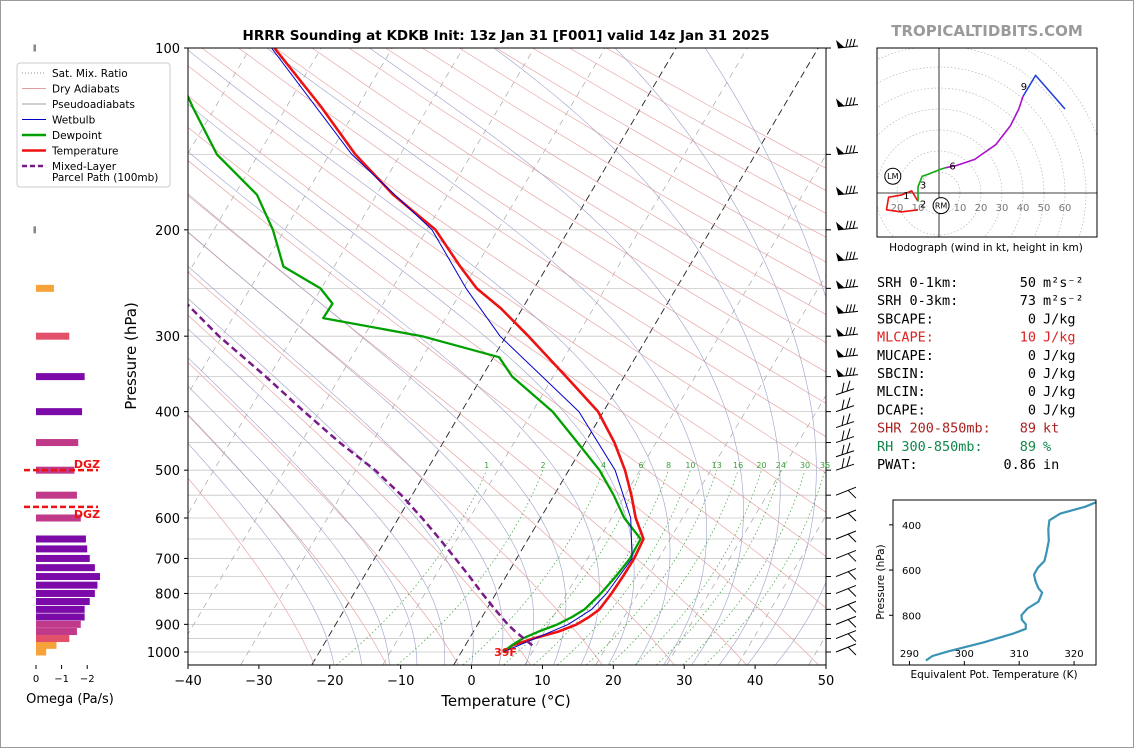  I want to click on theta-e-x-axis-label: Equivalent Pot. Temperature (K), so click(993, 675).